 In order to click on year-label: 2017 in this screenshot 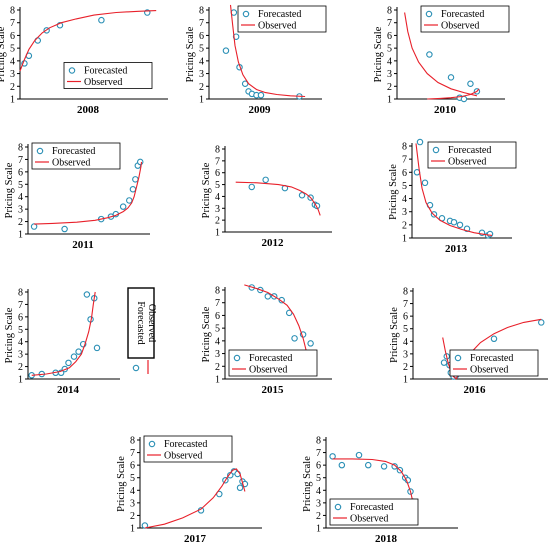, I will do `click(195, 539)`.